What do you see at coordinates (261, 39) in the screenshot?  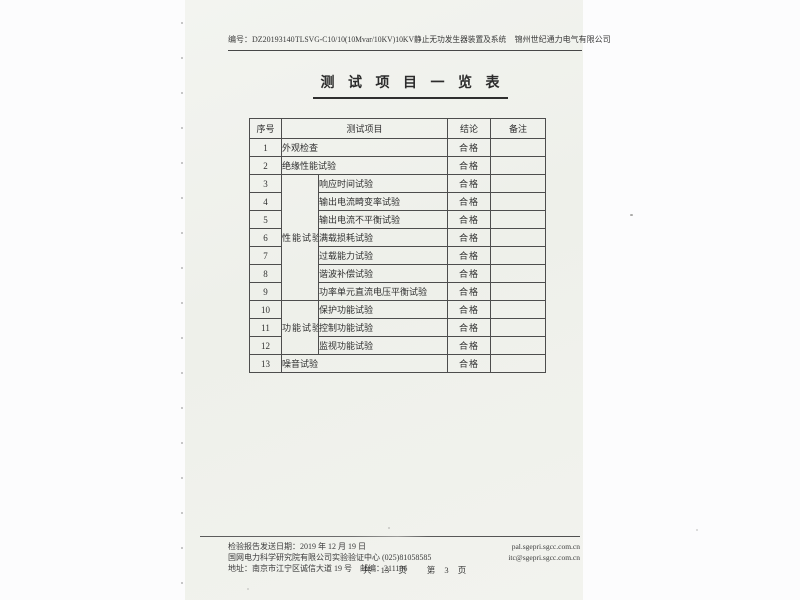 I see `report-number: 编号：DZ20193140` at bounding box center [261, 39].